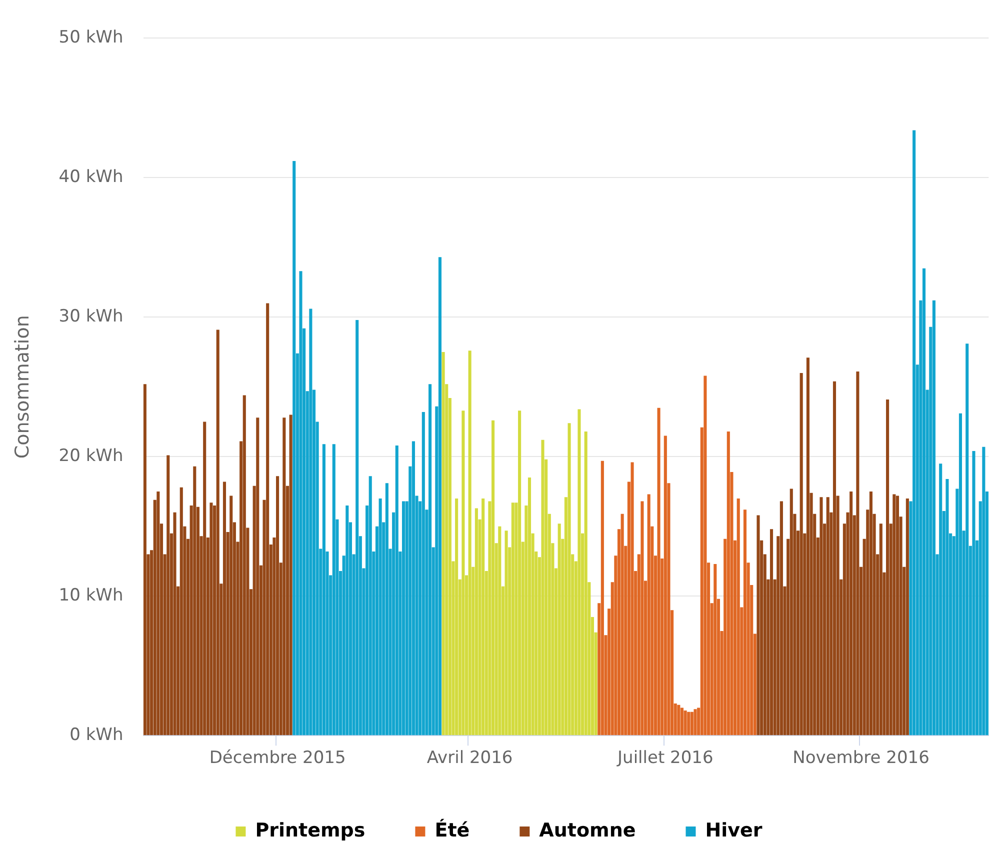 The width and height of the screenshot is (998, 859). What do you see at coordinates (22, 387) in the screenshot?
I see `y-axis-title: Consommation` at bounding box center [22, 387].